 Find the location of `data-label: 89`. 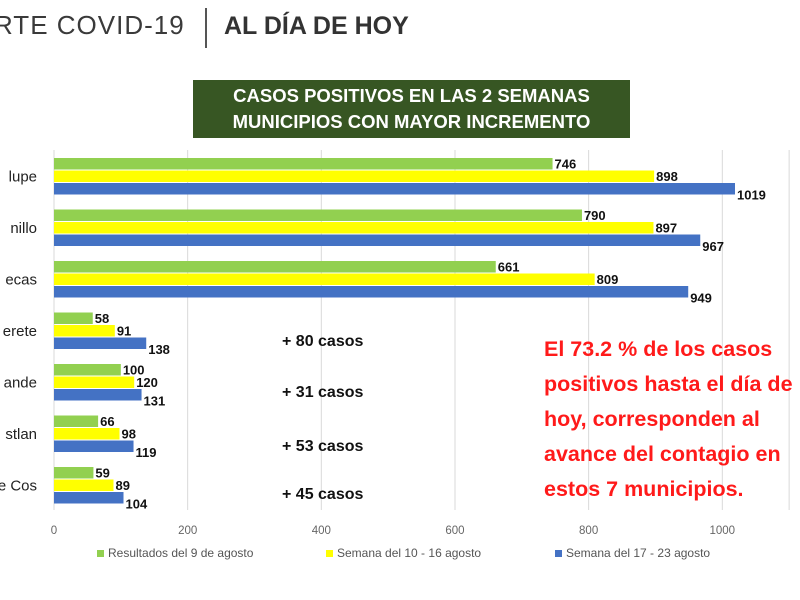

data-label: 89 is located at coordinates (122, 485).